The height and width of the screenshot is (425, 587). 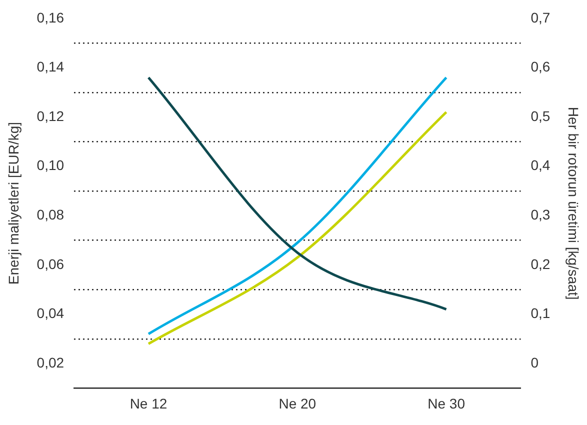 What do you see at coordinates (50, 214) in the screenshot?
I see `y-tick-label: 0,08` at bounding box center [50, 214].